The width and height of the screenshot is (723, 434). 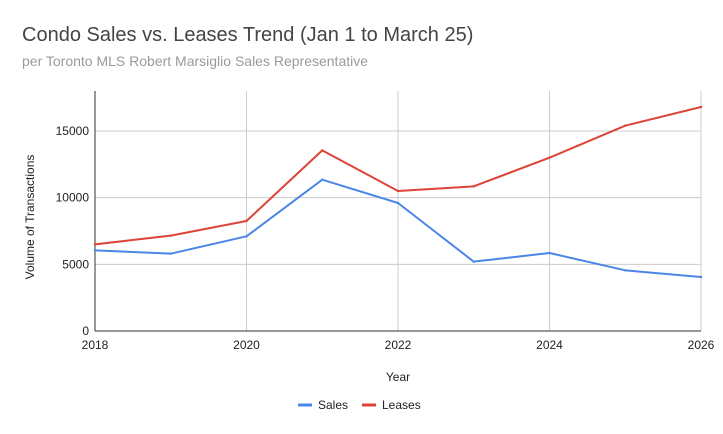 I want to click on y-tick-label: 0, so click(x=85, y=331).